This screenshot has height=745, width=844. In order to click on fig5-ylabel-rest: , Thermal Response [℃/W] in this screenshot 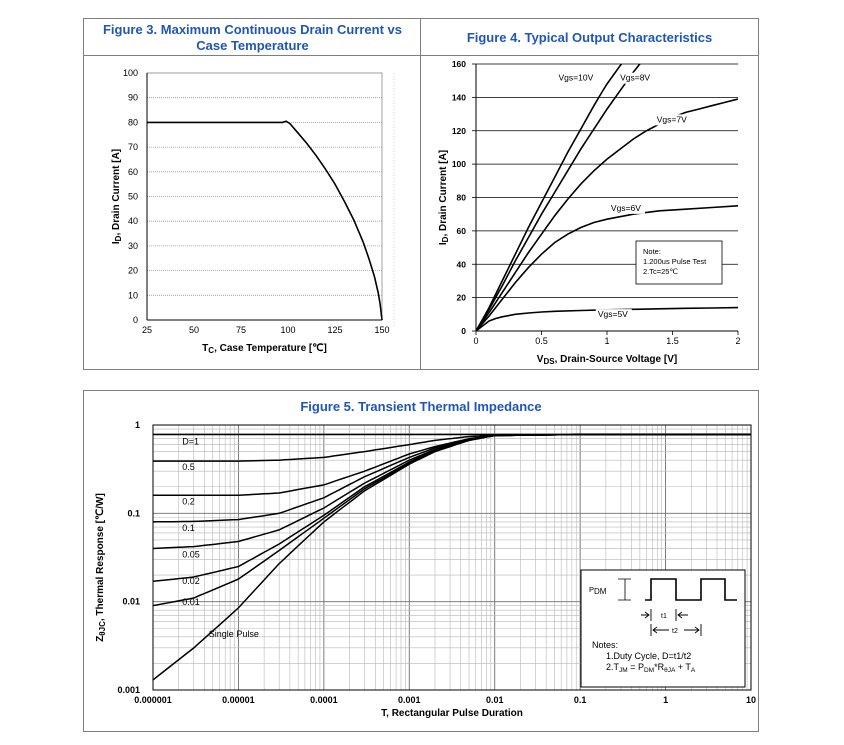, I will do `click(100, 557)`.